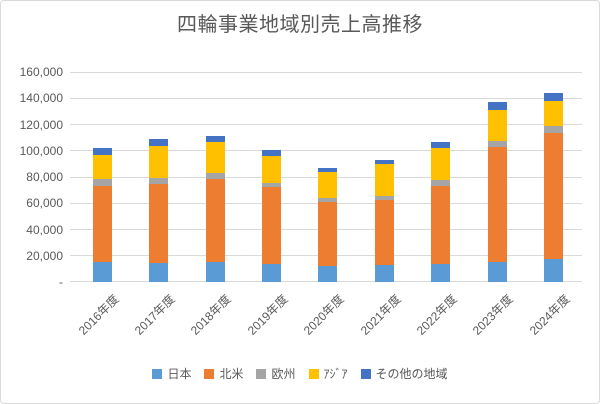 This screenshot has height=404, width=600. Describe the element at coordinates (411, 374) in the screenshot. I see `legend-label: その他の地域` at that location.